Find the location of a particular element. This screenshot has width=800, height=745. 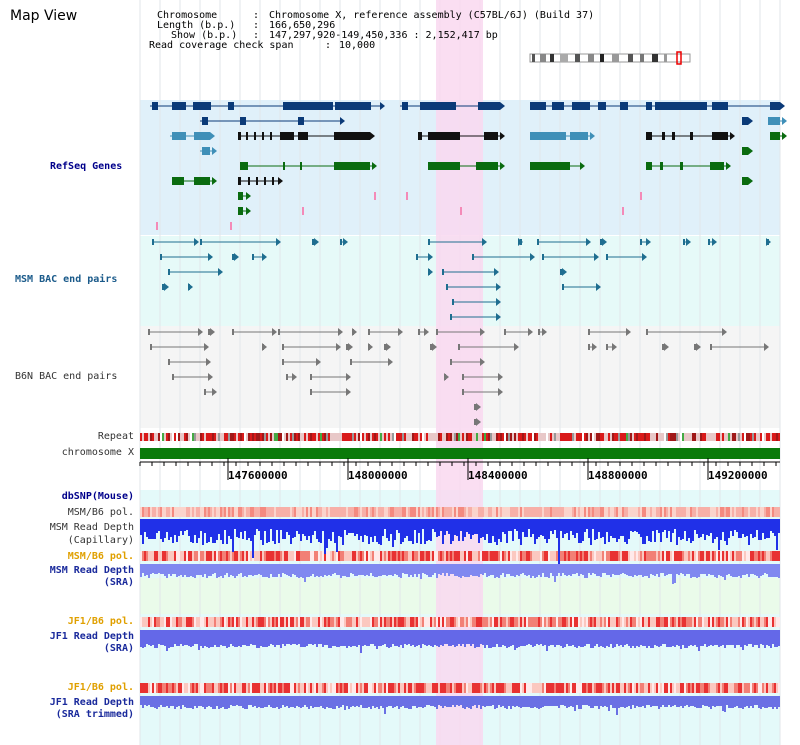

track-label-b6n-bac: B6N BAC end pairs is located at coordinates (66, 376).